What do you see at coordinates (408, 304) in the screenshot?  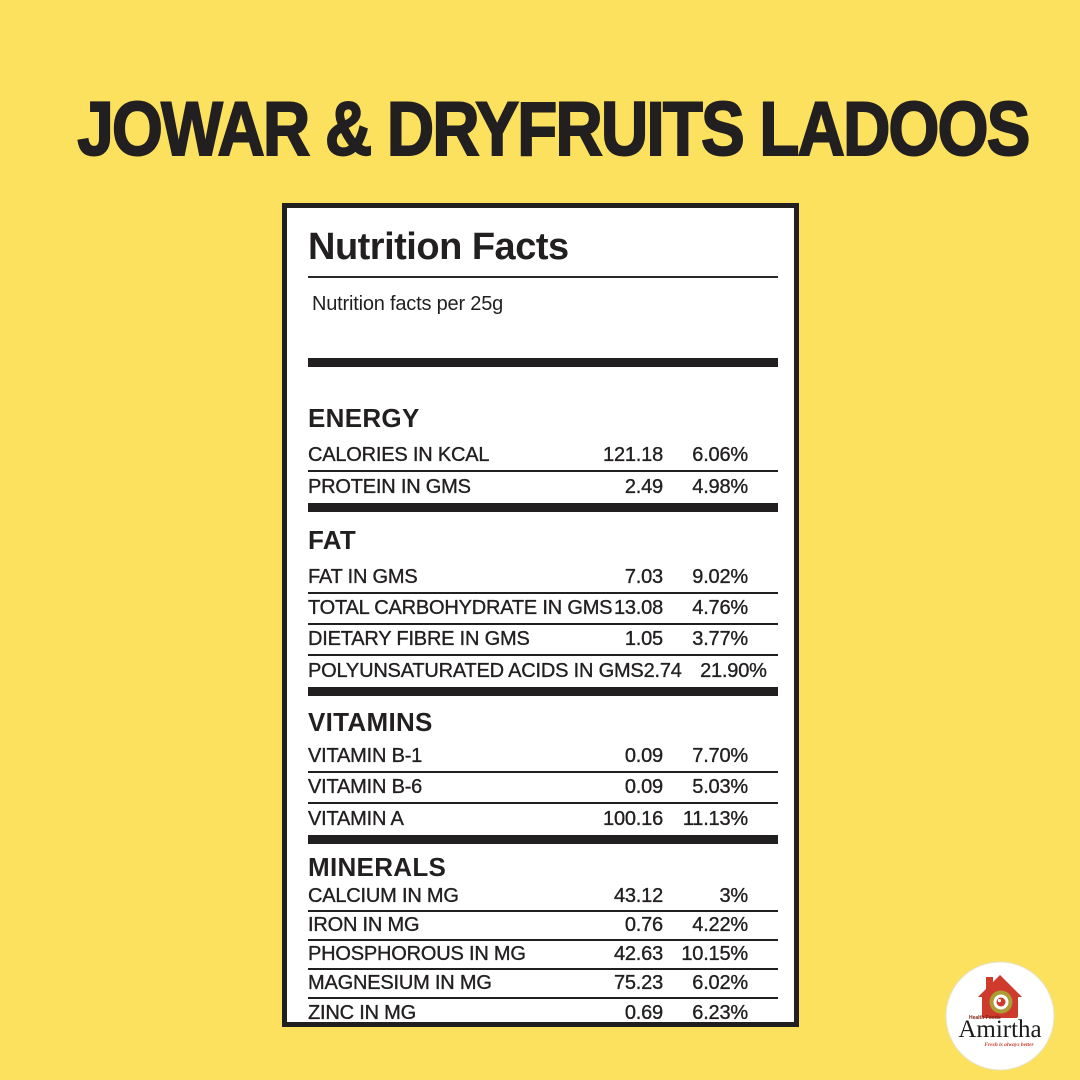 I see `serving-note: Nutrition facts per 25g` at bounding box center [408, 304].